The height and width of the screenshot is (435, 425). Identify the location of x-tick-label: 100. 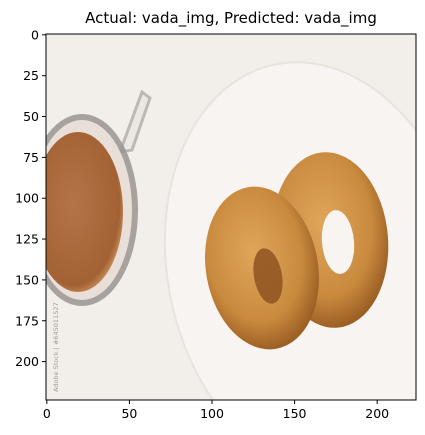
(212, 413).